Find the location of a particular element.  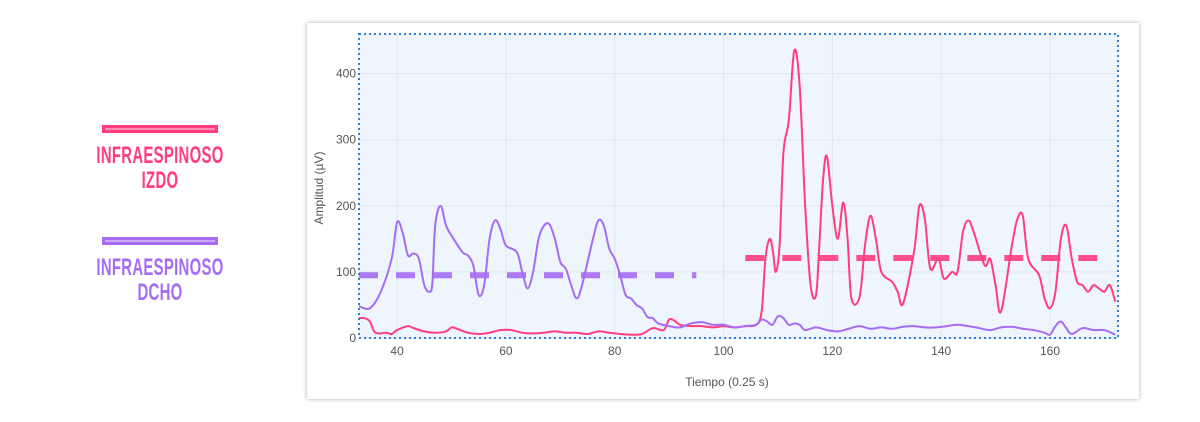

x-tick-label: 120 is located at coordinates (832, 351).